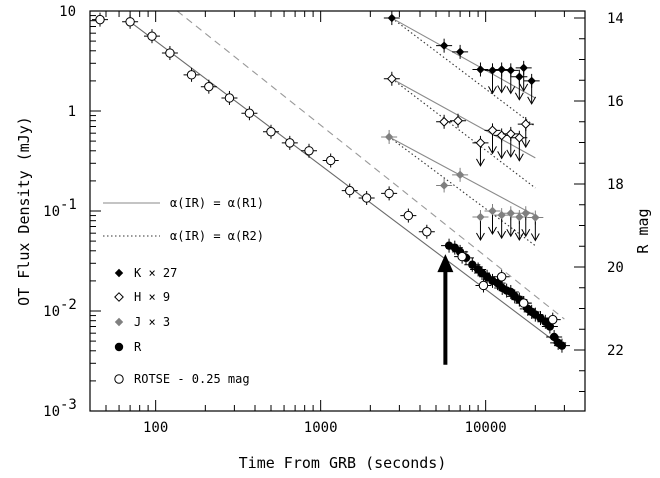  What do you see at coordinates (445, 263) in the screenshot?
I see `arrow-head` at bounding box center [445, 263].